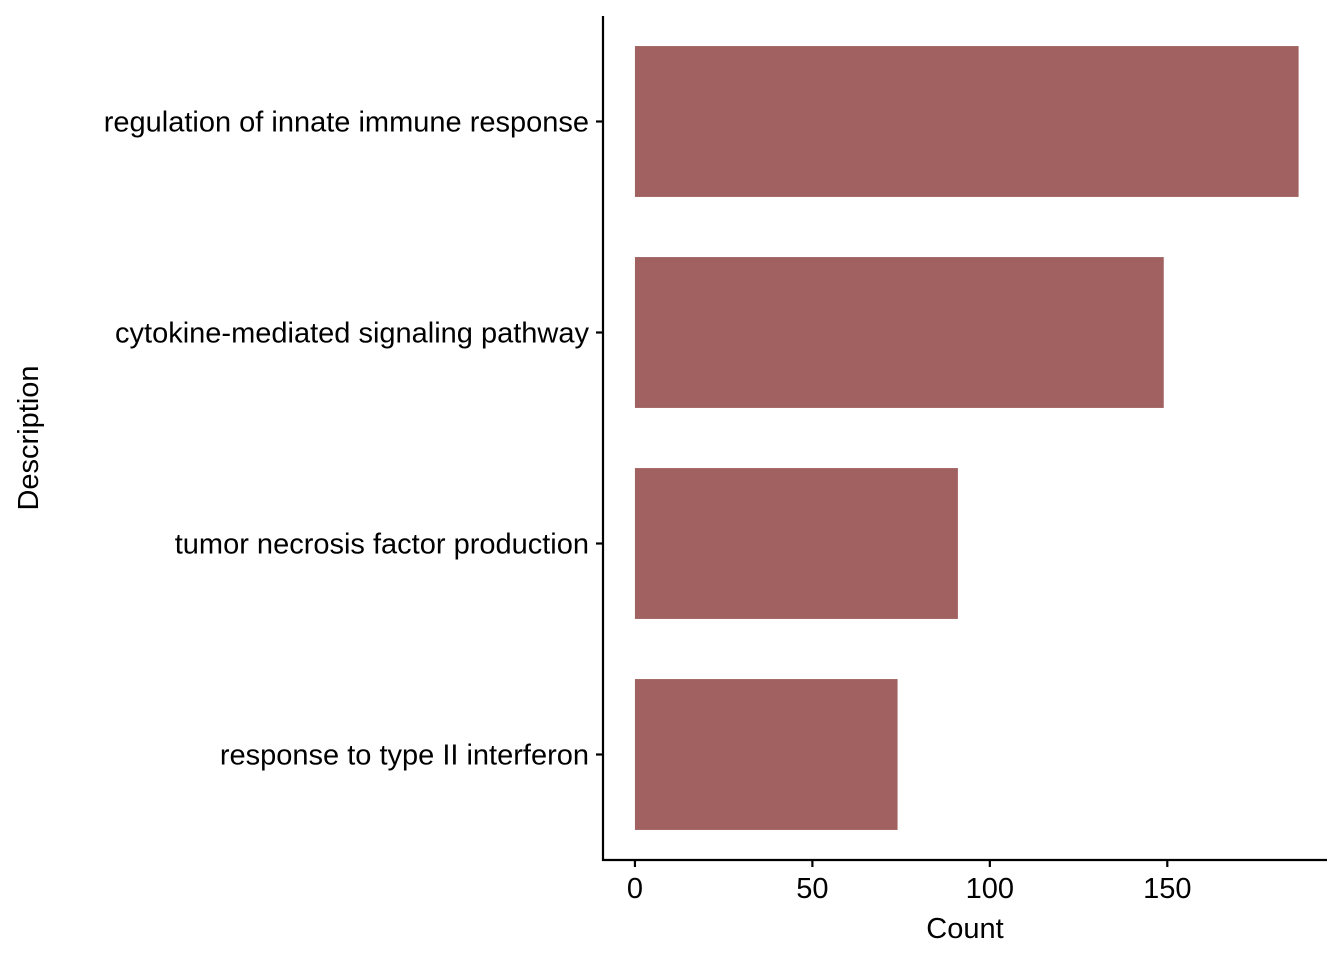 The height and width of the screenshot is (960, 1344). What do you see at coordinates (909, 882) in the screenshot?
I see `x-axis-ticks: 0 50 100 150` at bounding box center [909, 882].